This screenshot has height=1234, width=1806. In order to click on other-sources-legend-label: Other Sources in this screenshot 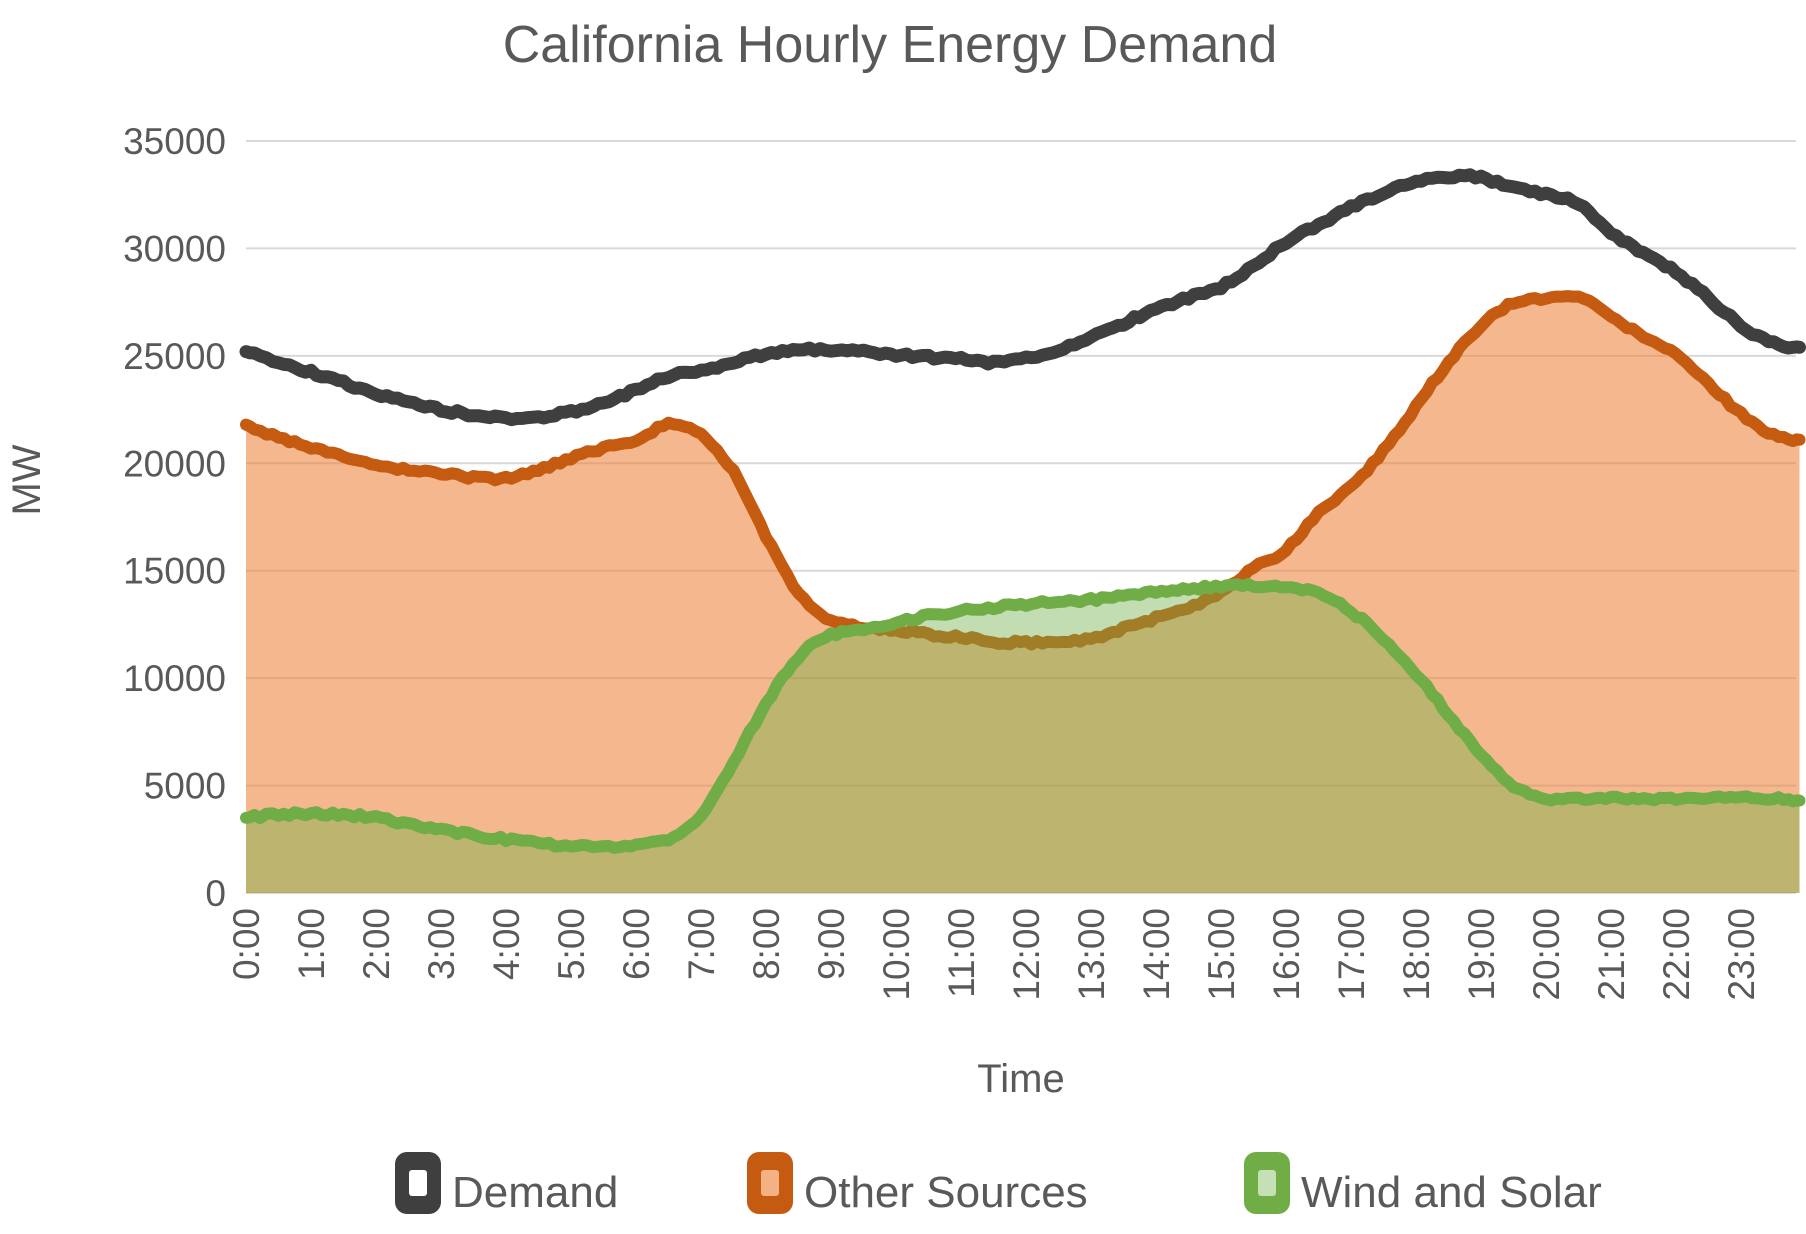, I will do `click(946, 1192)`.